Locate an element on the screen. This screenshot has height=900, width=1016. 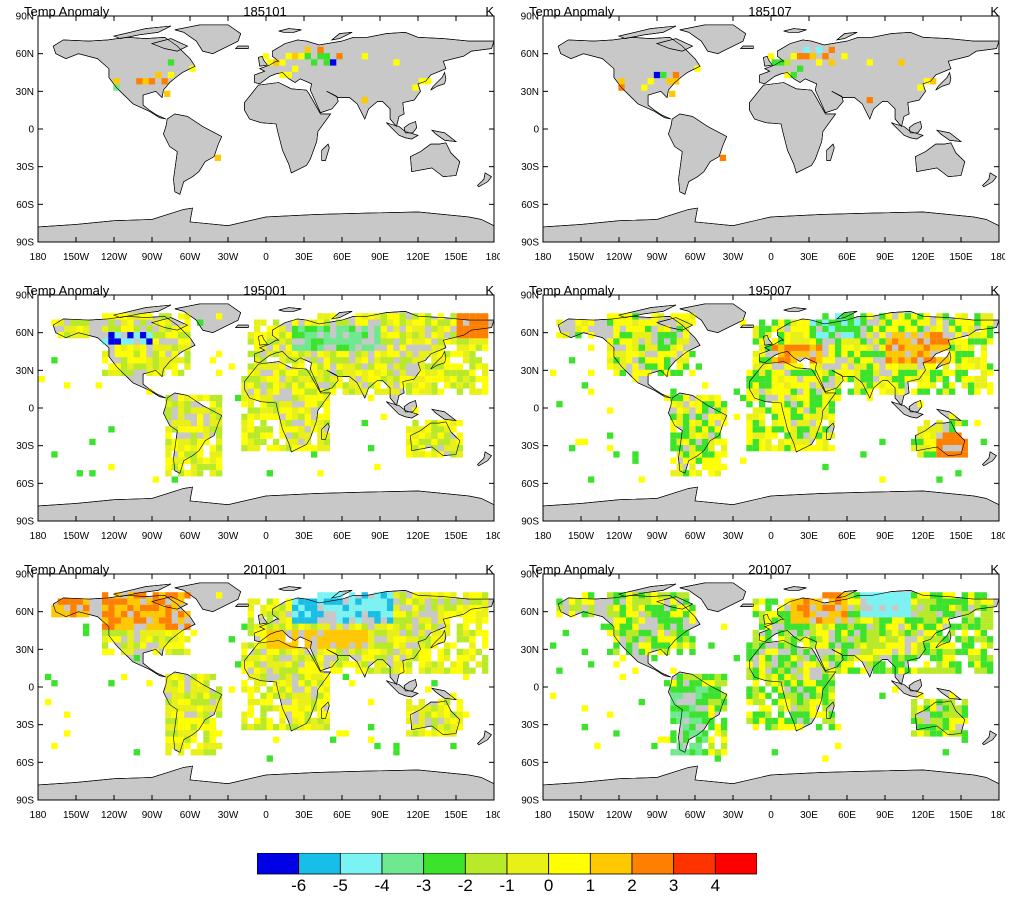
colorbar-swatch is located at coordinates (611, 864).